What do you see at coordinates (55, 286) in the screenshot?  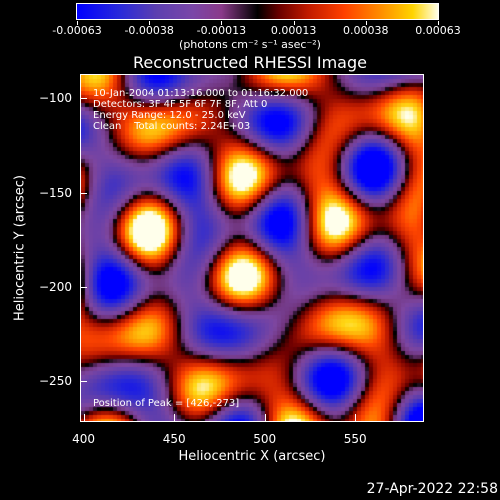 I see `y-tick-label: −200` at bounding box center [55, 286].